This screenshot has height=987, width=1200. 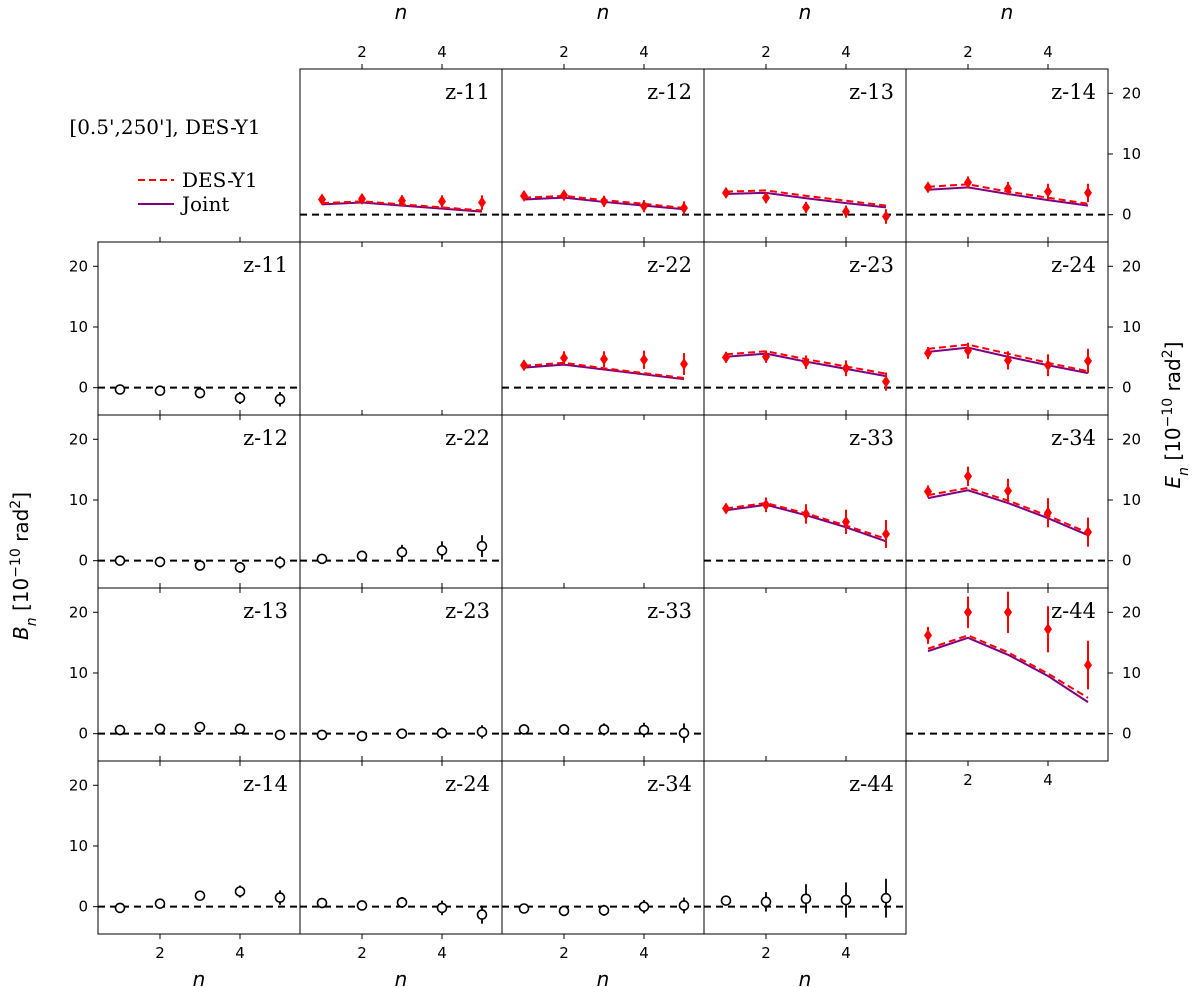 What do you see at coordinates (1023, 328) in the screenshot?
I see `panel-e-z-24: 0 10 20 z-24` at bounding box center [1023, 328].